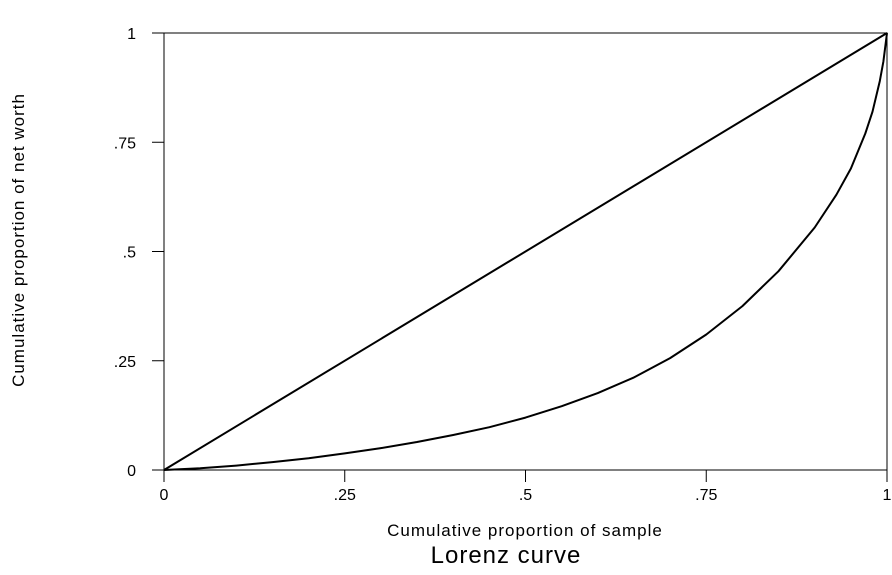  I want to click on x-tick-label-1: .25, so click(345, 495).